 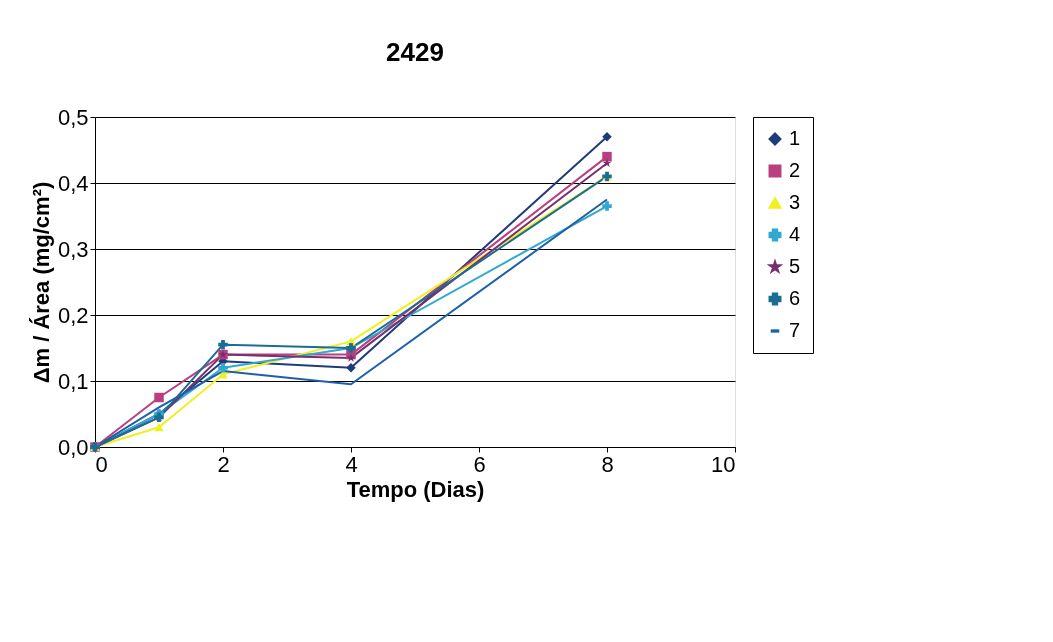 What do you see at coordinates (795, 330) in the screenshot?
I see `legend-label: 7` at bounding box center [795, 330].